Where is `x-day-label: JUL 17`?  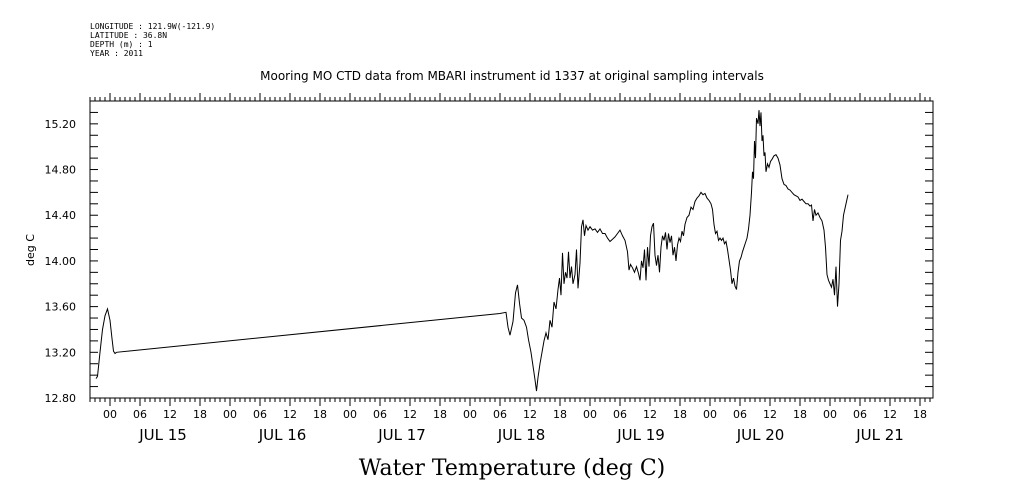 x-day-label: JUL 17 is located at coordinates (401, 435).